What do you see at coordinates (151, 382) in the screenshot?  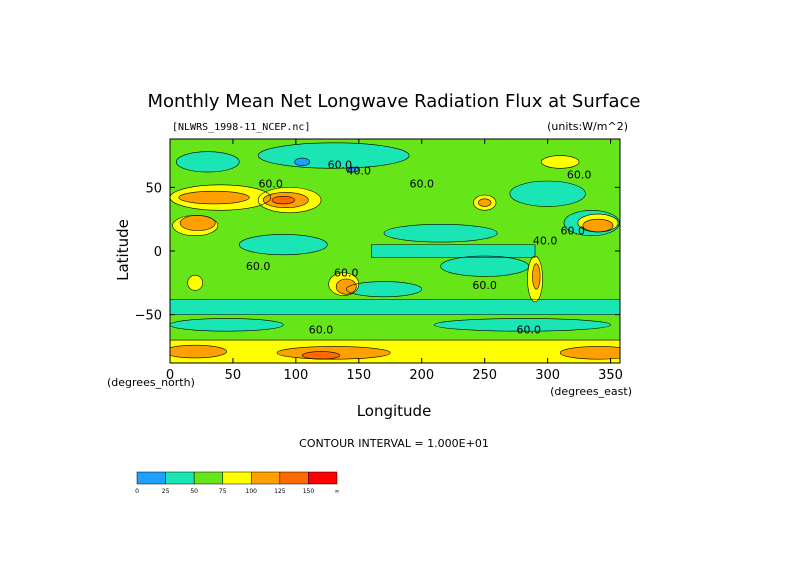 I see `y-axis-units: (degrees_north)` at bounding box center [151, 382].